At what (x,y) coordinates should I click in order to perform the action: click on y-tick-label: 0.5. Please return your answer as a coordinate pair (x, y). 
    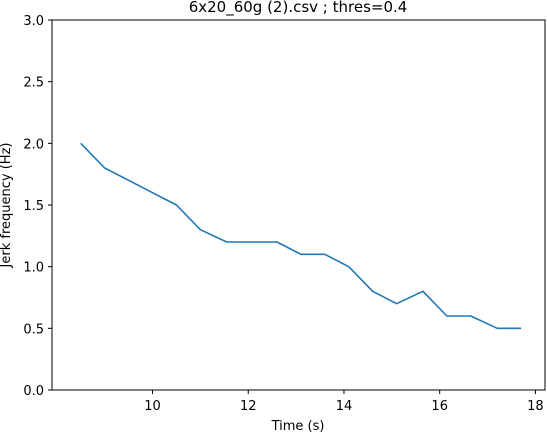
    Looking at the image, I should click on (33, 329).